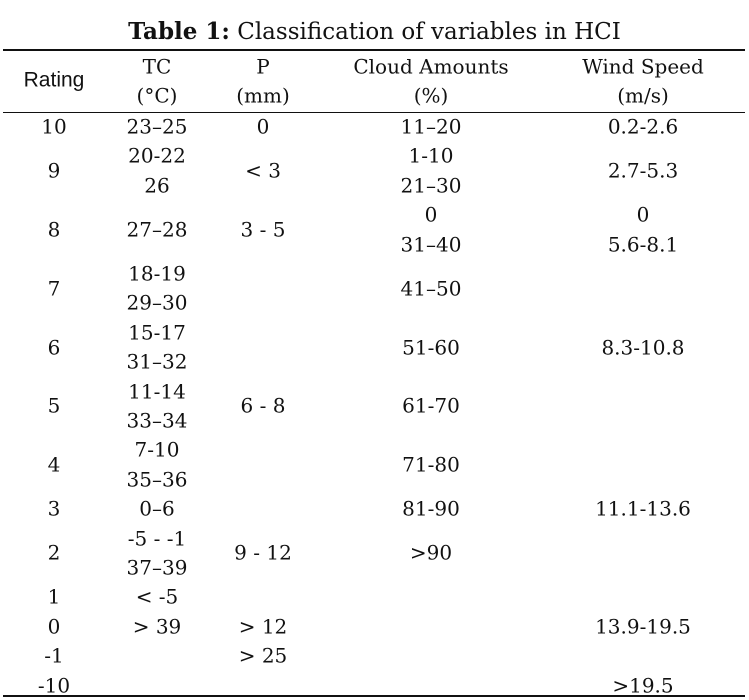 This screenshot has height=700, width=749. I want to click on tc-cell: 27–28, so click(157, 229).